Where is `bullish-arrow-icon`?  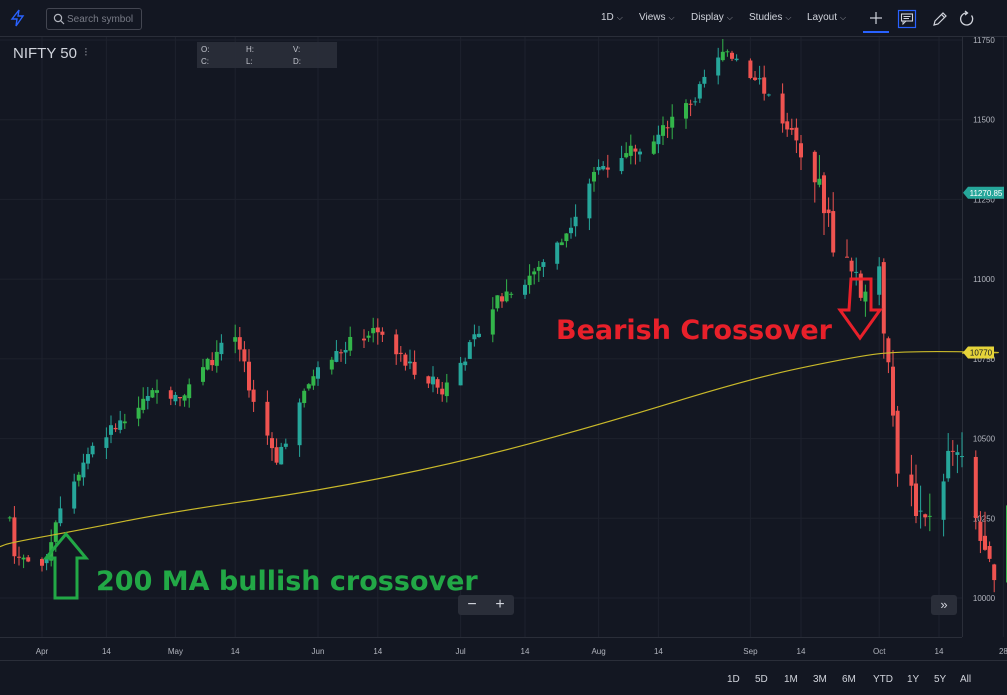
bullish-arrow-icon is located at coordinates (66, 565).